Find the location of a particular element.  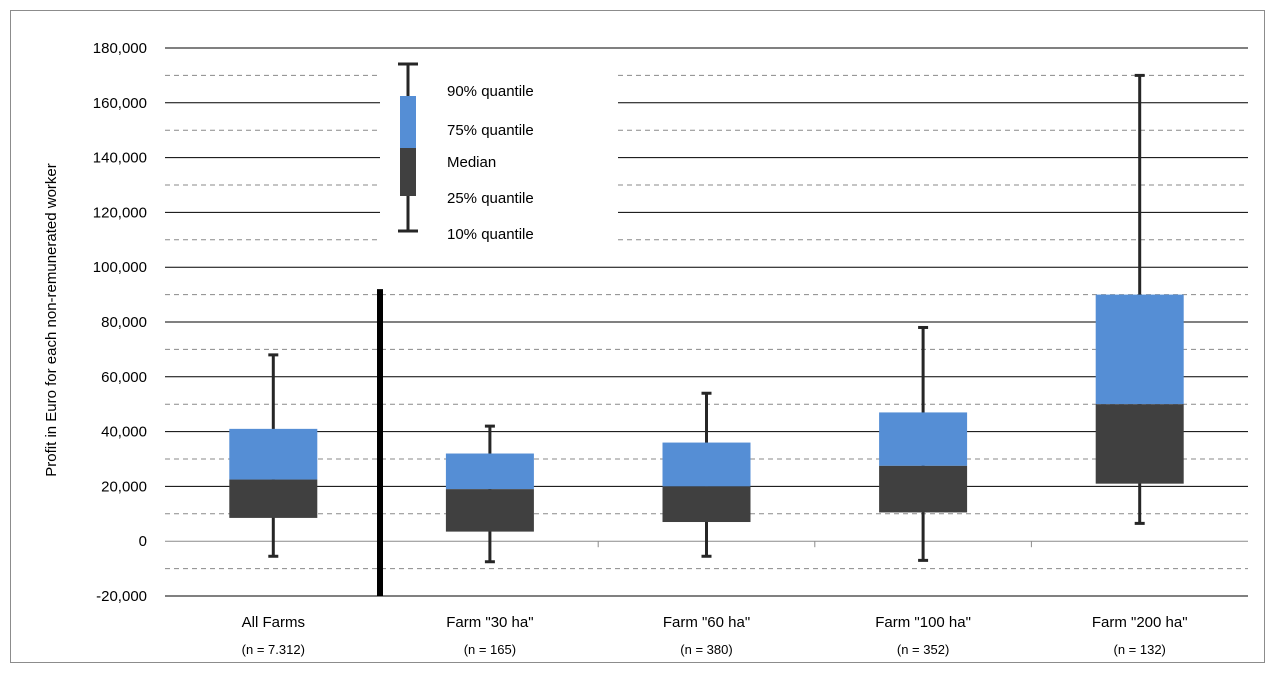

y-tick-label: 100,000 is located at coordinates (120, 267).